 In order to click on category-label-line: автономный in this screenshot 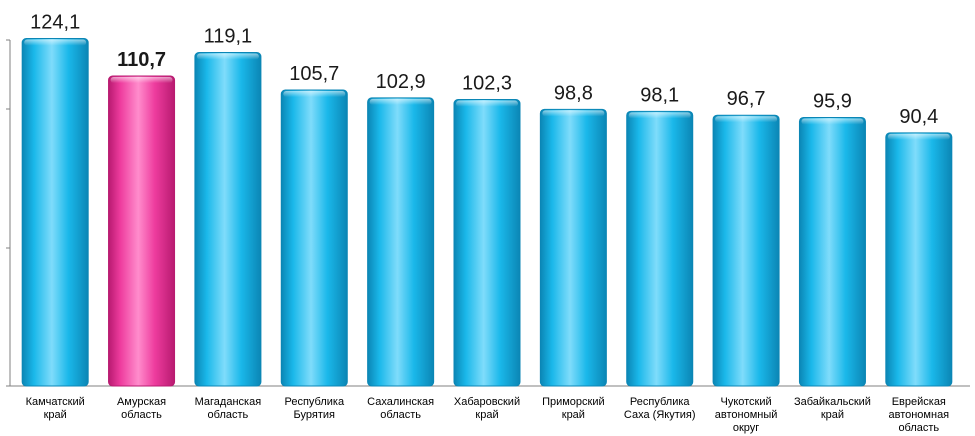, I will do `click(746, 415)`.